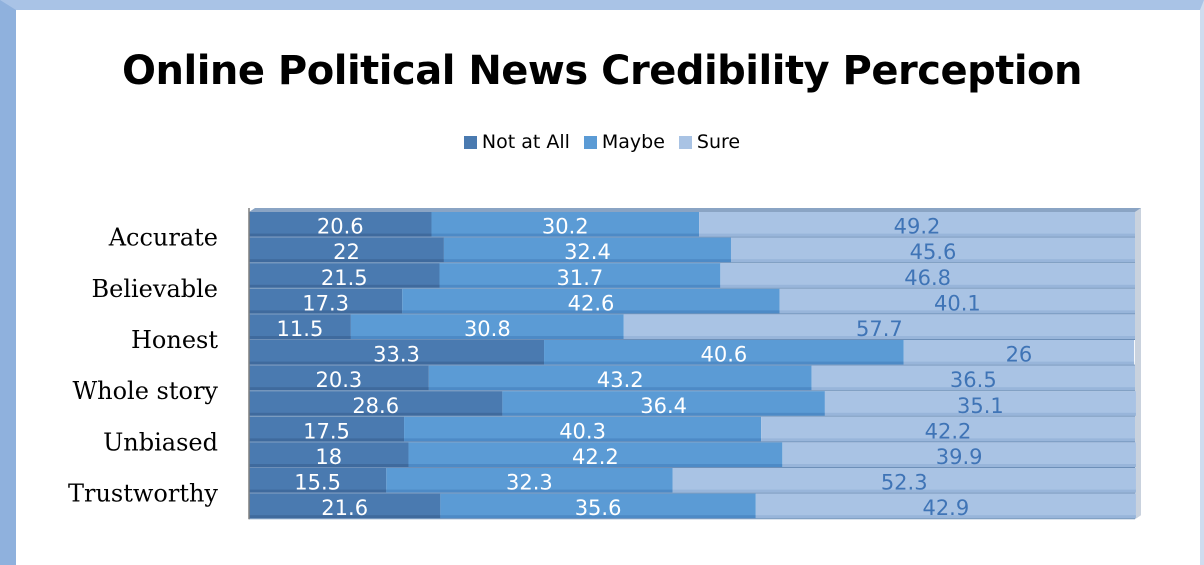 The height and width of the screenshot is (565, 1204). I want to click on data-label-1-7: 36.4, so click(663, 406).